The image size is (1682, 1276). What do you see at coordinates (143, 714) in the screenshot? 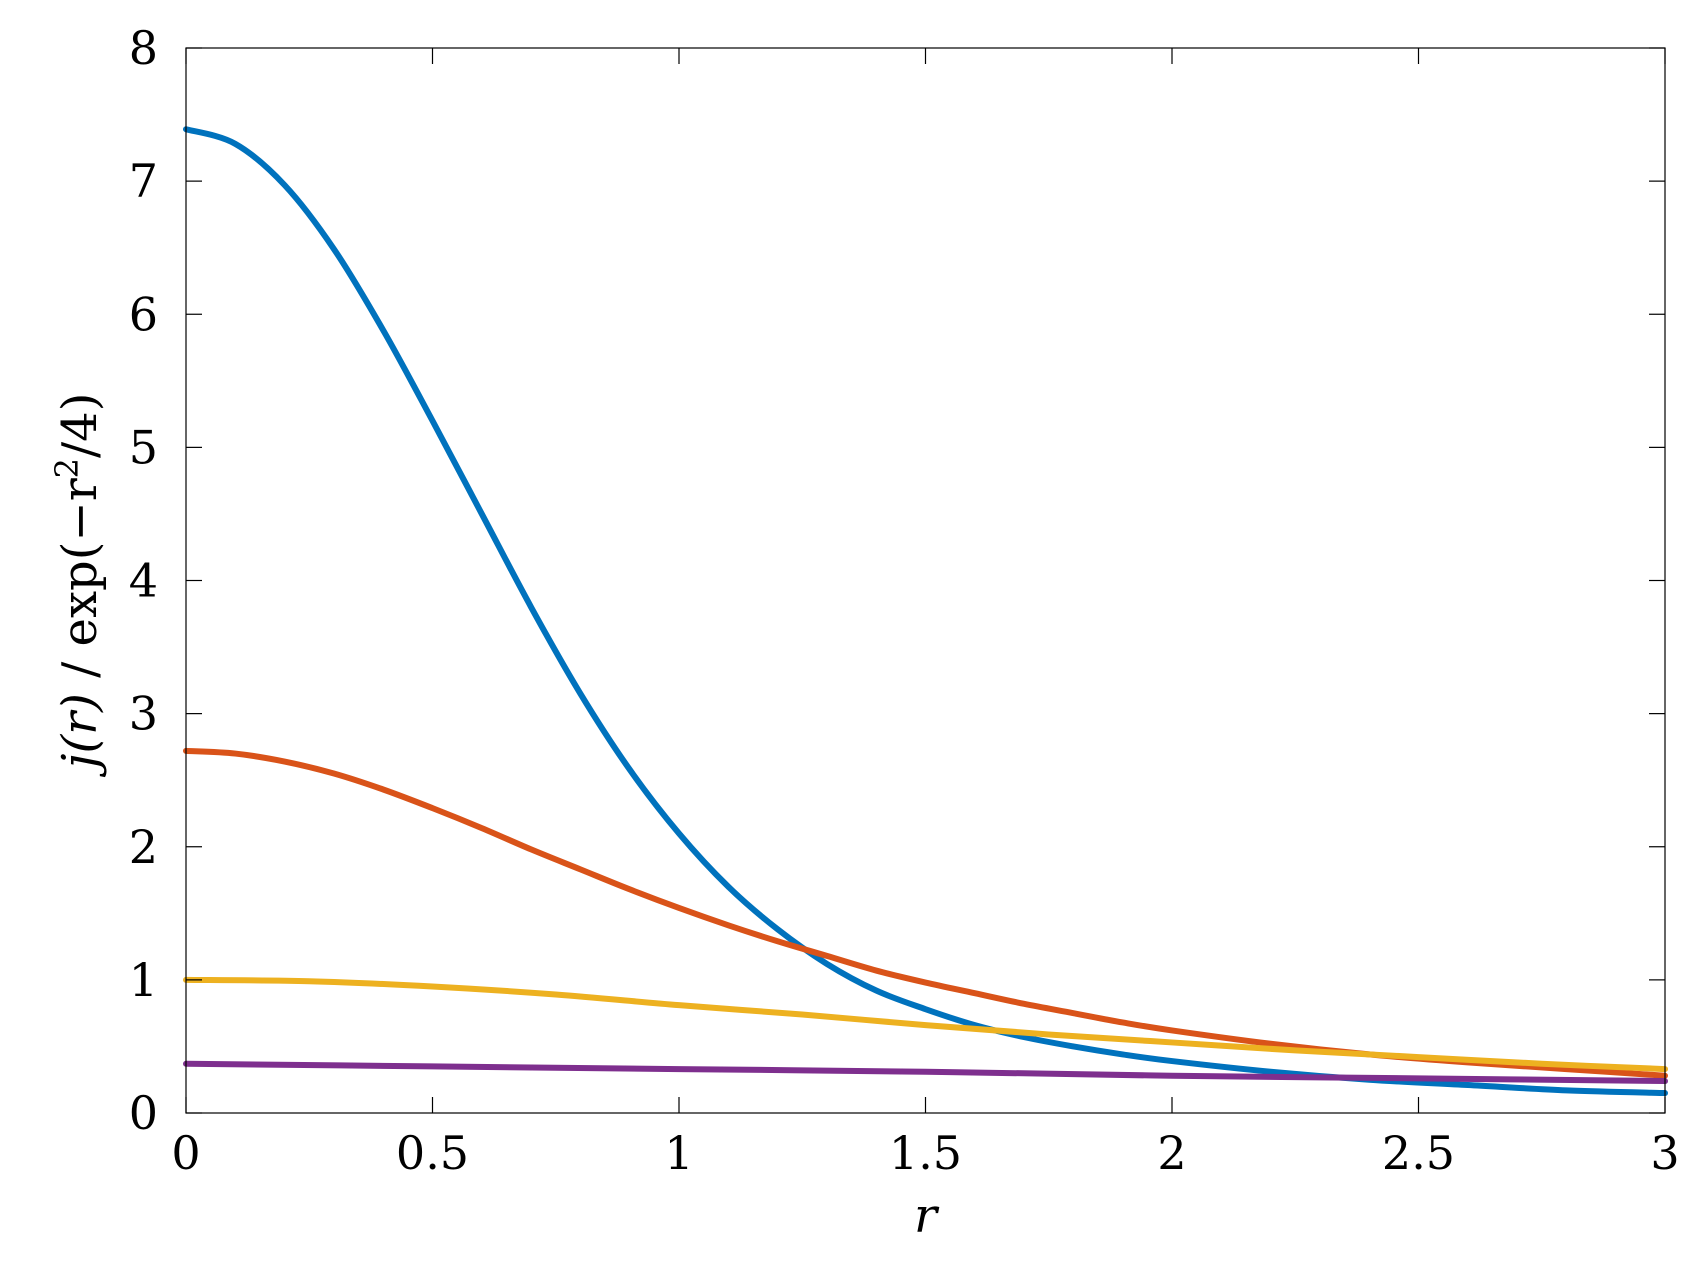
I see `y-tick-label: 3` at bounding box center [143, 714].